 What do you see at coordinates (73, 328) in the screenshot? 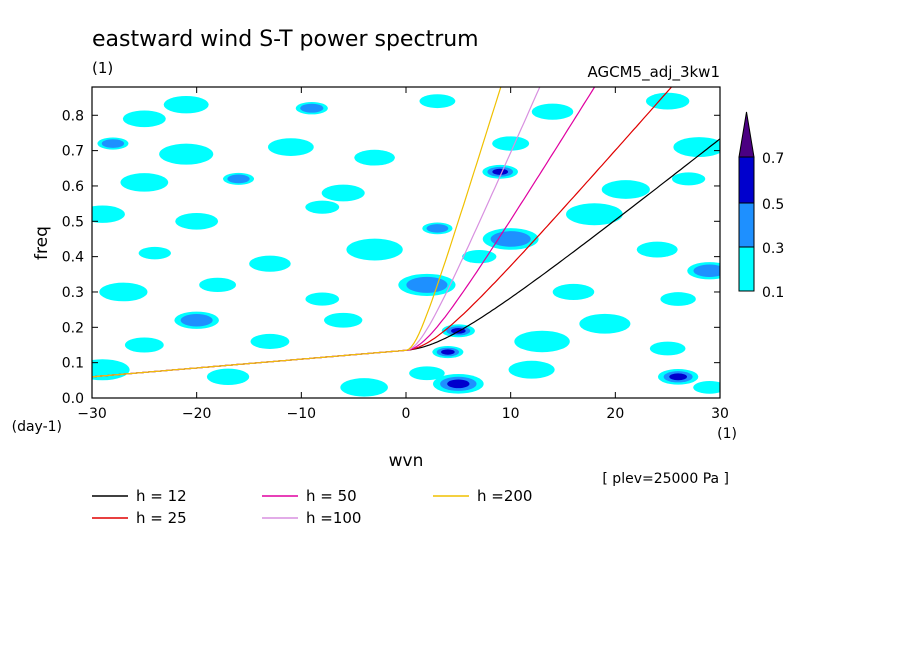
I see `y-tick-label: 0.2` at bounding box center [73, 328].